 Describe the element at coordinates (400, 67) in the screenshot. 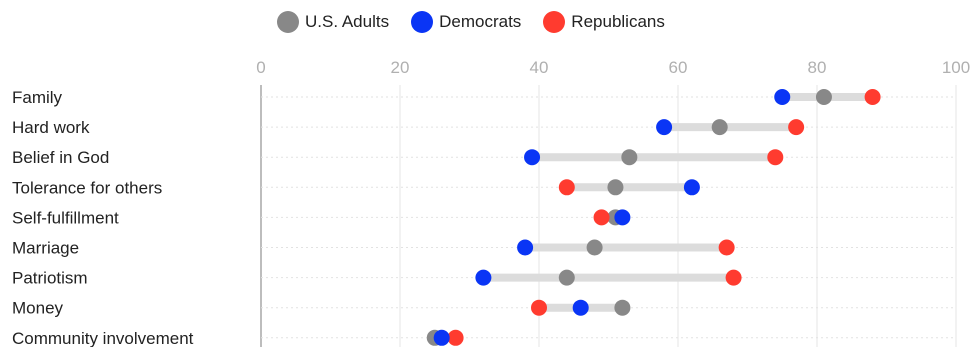

I see `x-tick-label-20: 20` at that location.